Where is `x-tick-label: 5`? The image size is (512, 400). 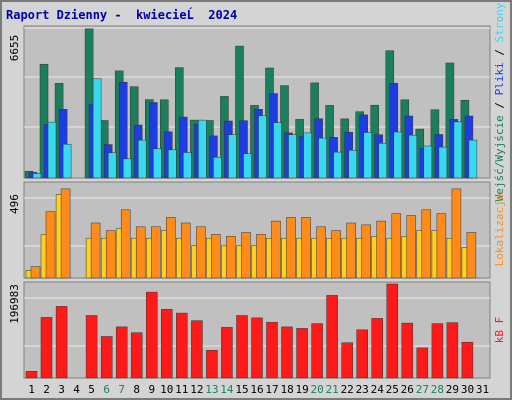
x-tick-label: 5 is located at coordinates (91, 389).